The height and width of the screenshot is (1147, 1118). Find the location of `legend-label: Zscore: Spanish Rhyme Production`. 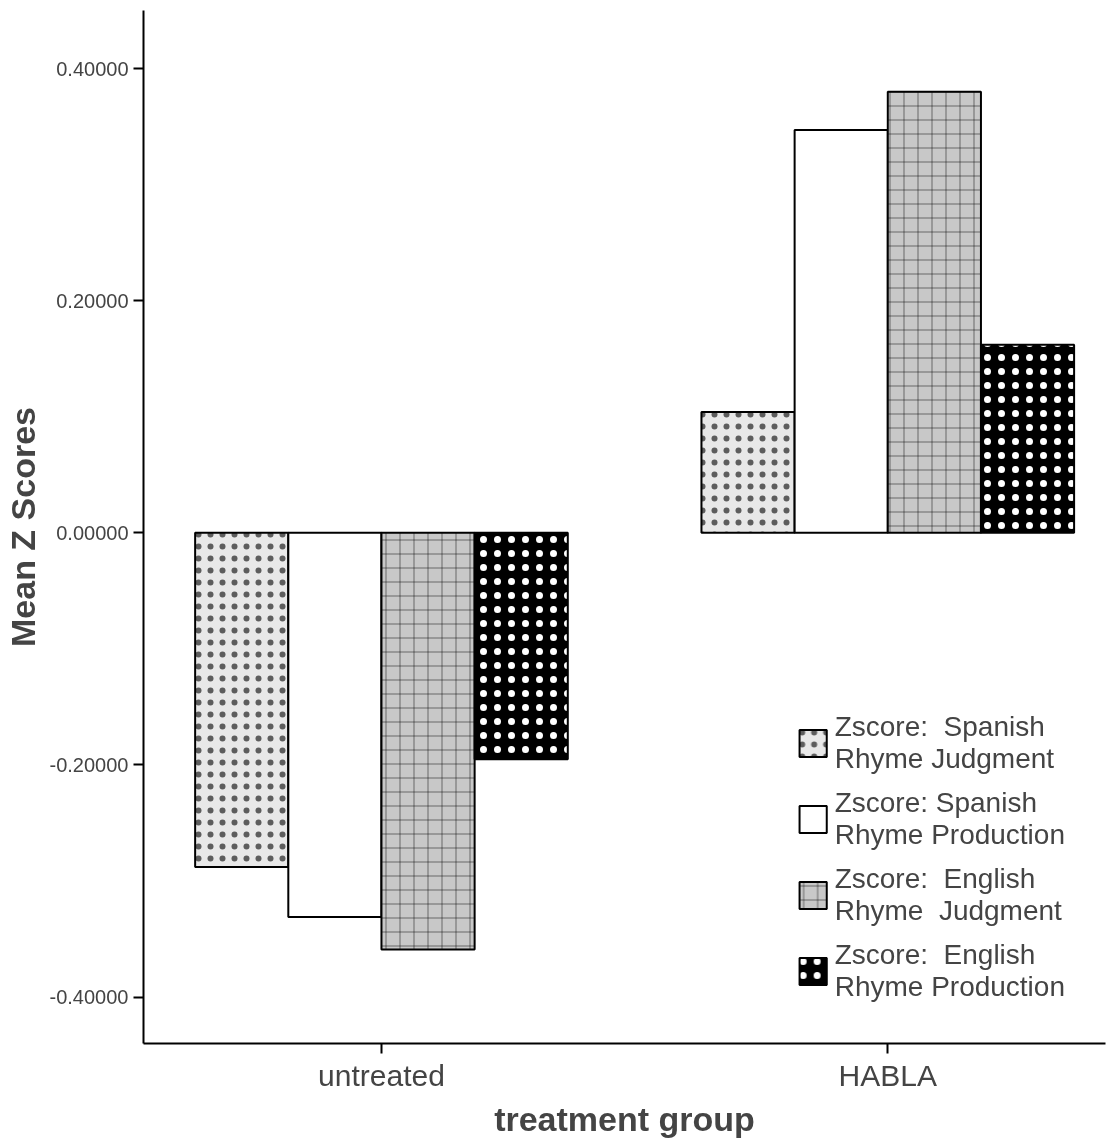

legend-label: Zscore: Spanish Rhyme Production is located at coordinates (949, 819).